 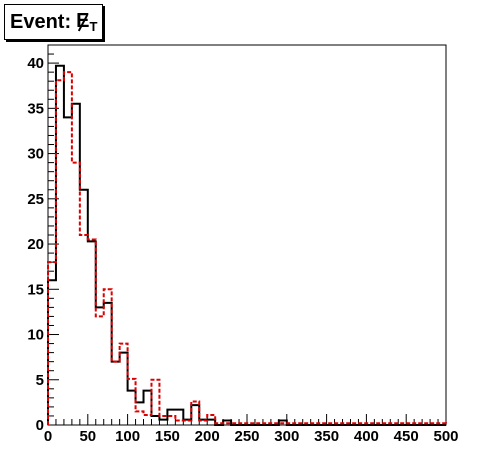 I want to click on y-tick-label: 40, so click(x=35, y=63).